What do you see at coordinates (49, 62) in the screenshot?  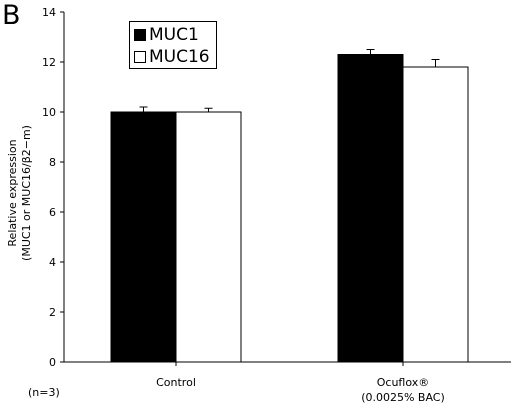 I see `y-tick-label-12: 12` at bounding box center [49, 62].